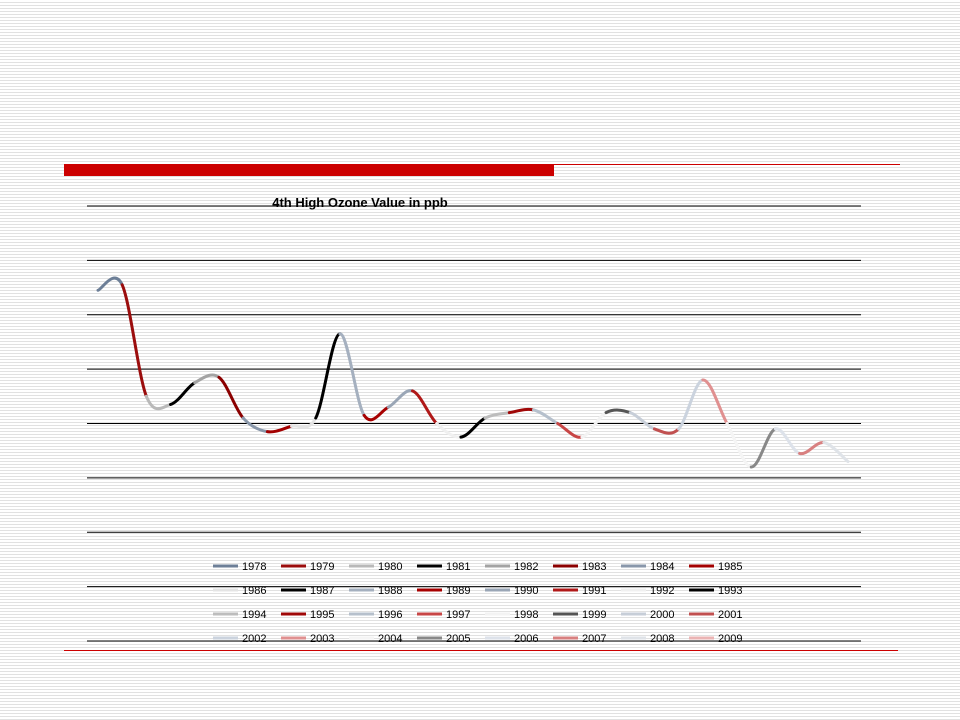 The height and width of the screenshot is (720, 960). I want to click on legend-item-1979: 1979, so click(307, 567).